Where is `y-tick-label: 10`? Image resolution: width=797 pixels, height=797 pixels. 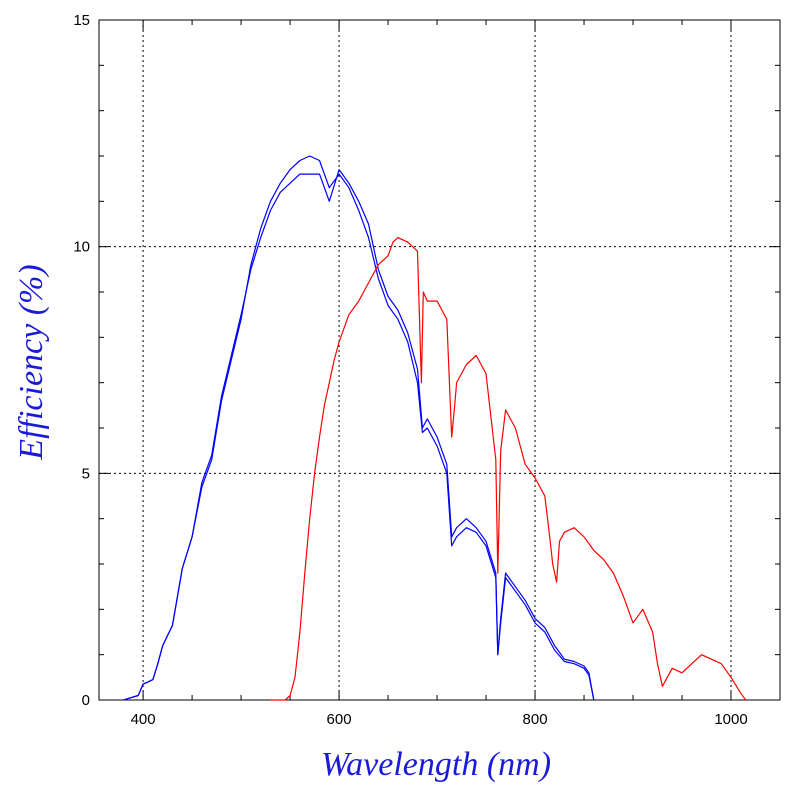 y-tick-label: 10 is located at coordinates (81, 247).